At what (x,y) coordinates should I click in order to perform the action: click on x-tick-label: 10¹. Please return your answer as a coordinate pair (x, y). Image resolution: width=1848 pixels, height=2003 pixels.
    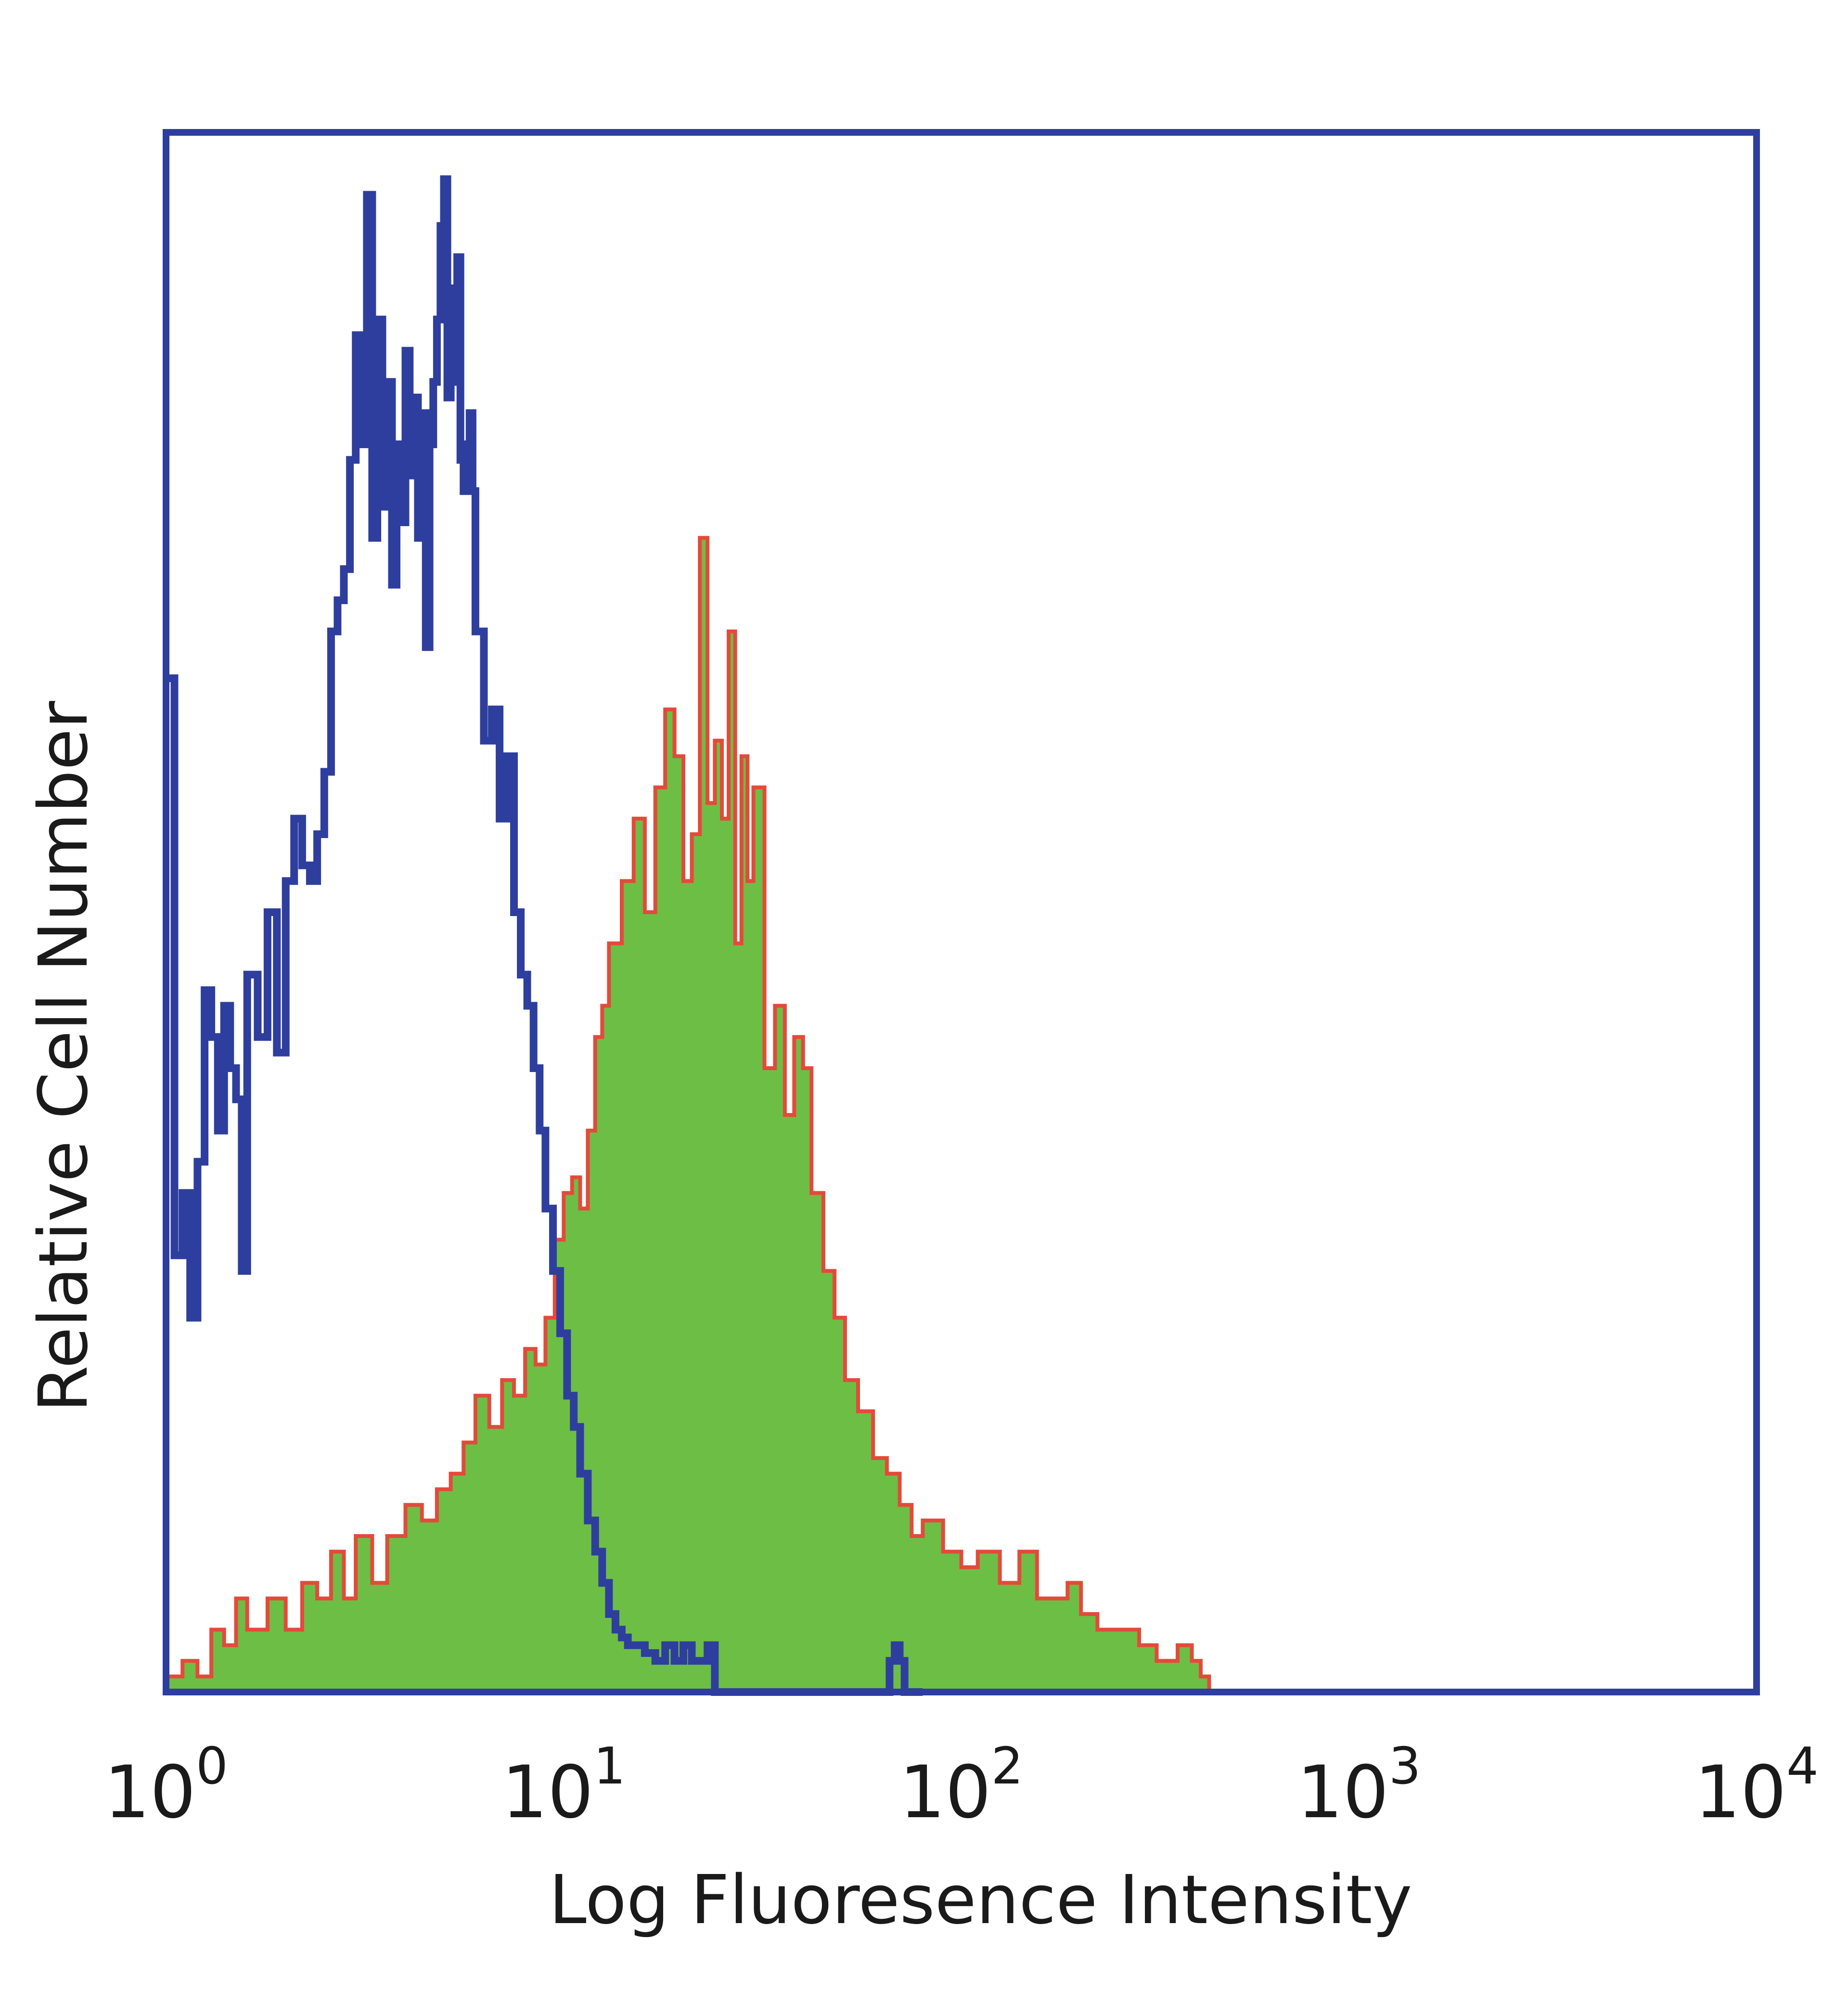
    Looking at the image, I should click on (563, 1786).